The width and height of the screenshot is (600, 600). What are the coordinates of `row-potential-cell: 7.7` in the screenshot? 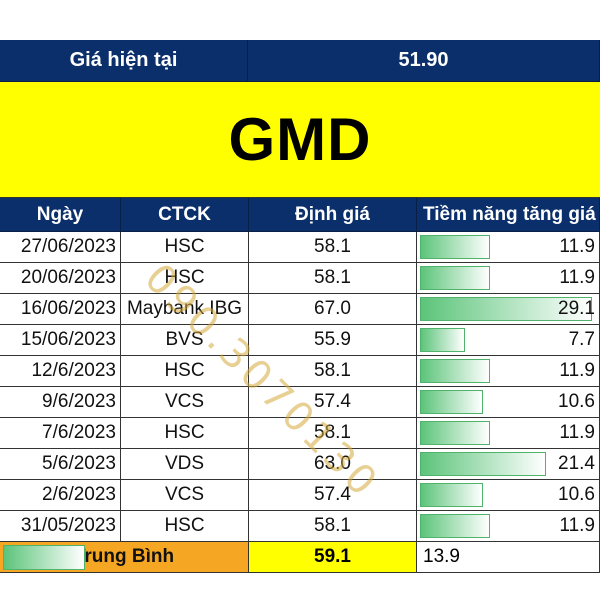 It's located at (508, 340).